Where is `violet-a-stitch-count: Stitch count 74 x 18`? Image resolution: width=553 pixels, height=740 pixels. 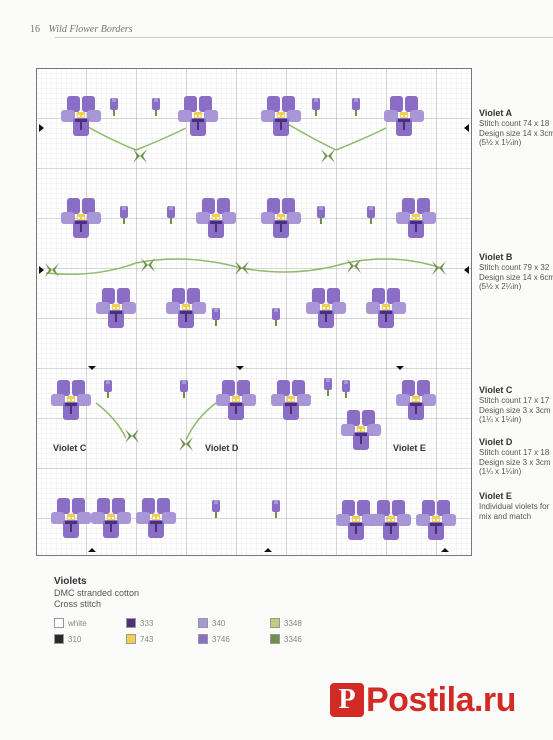 violet-a-stitch-count: Stitch count 74 x 18 is located at coordinates (514, 123).